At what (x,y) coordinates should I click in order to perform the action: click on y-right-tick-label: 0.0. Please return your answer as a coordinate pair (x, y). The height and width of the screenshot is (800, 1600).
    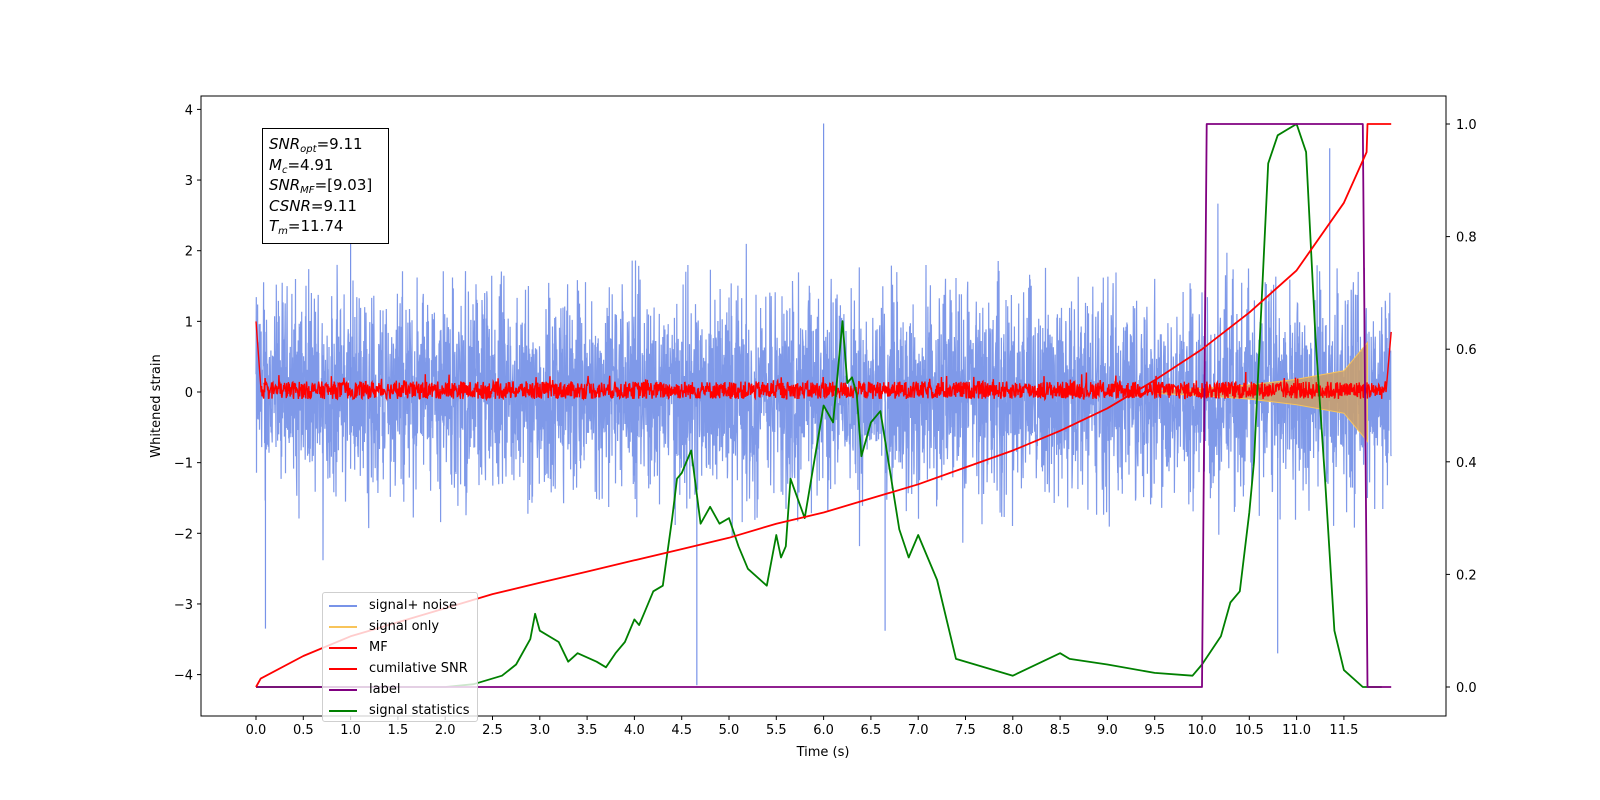
    Looking at the image, I should click on (1466, 688).